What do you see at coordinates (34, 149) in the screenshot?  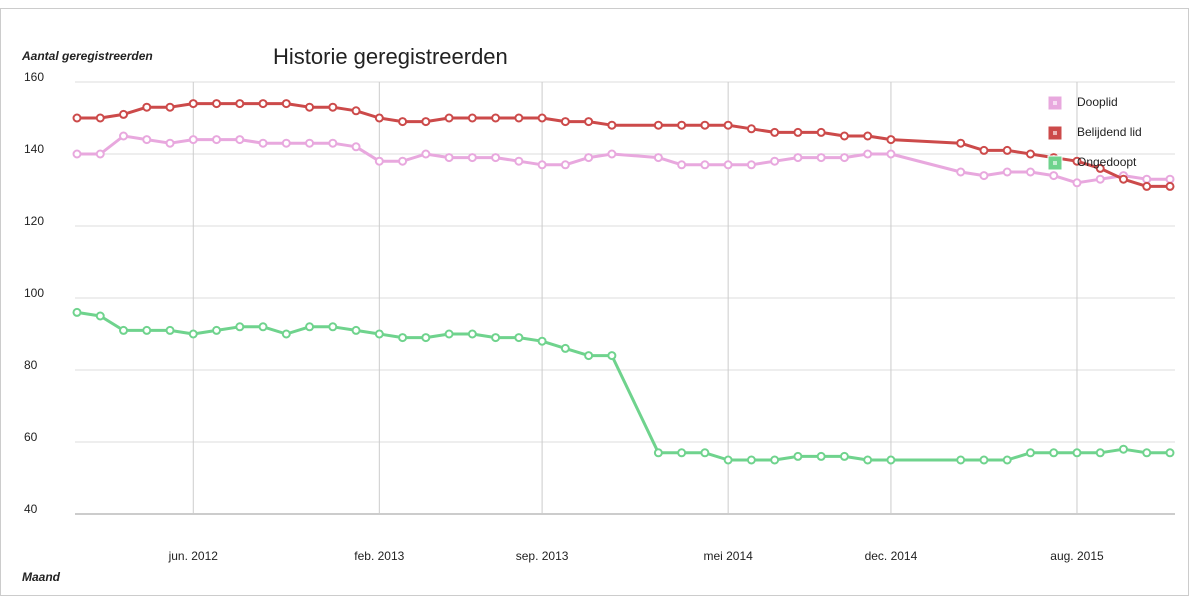 I see `y-tick-label: 140` at bounding box center [34, 149].